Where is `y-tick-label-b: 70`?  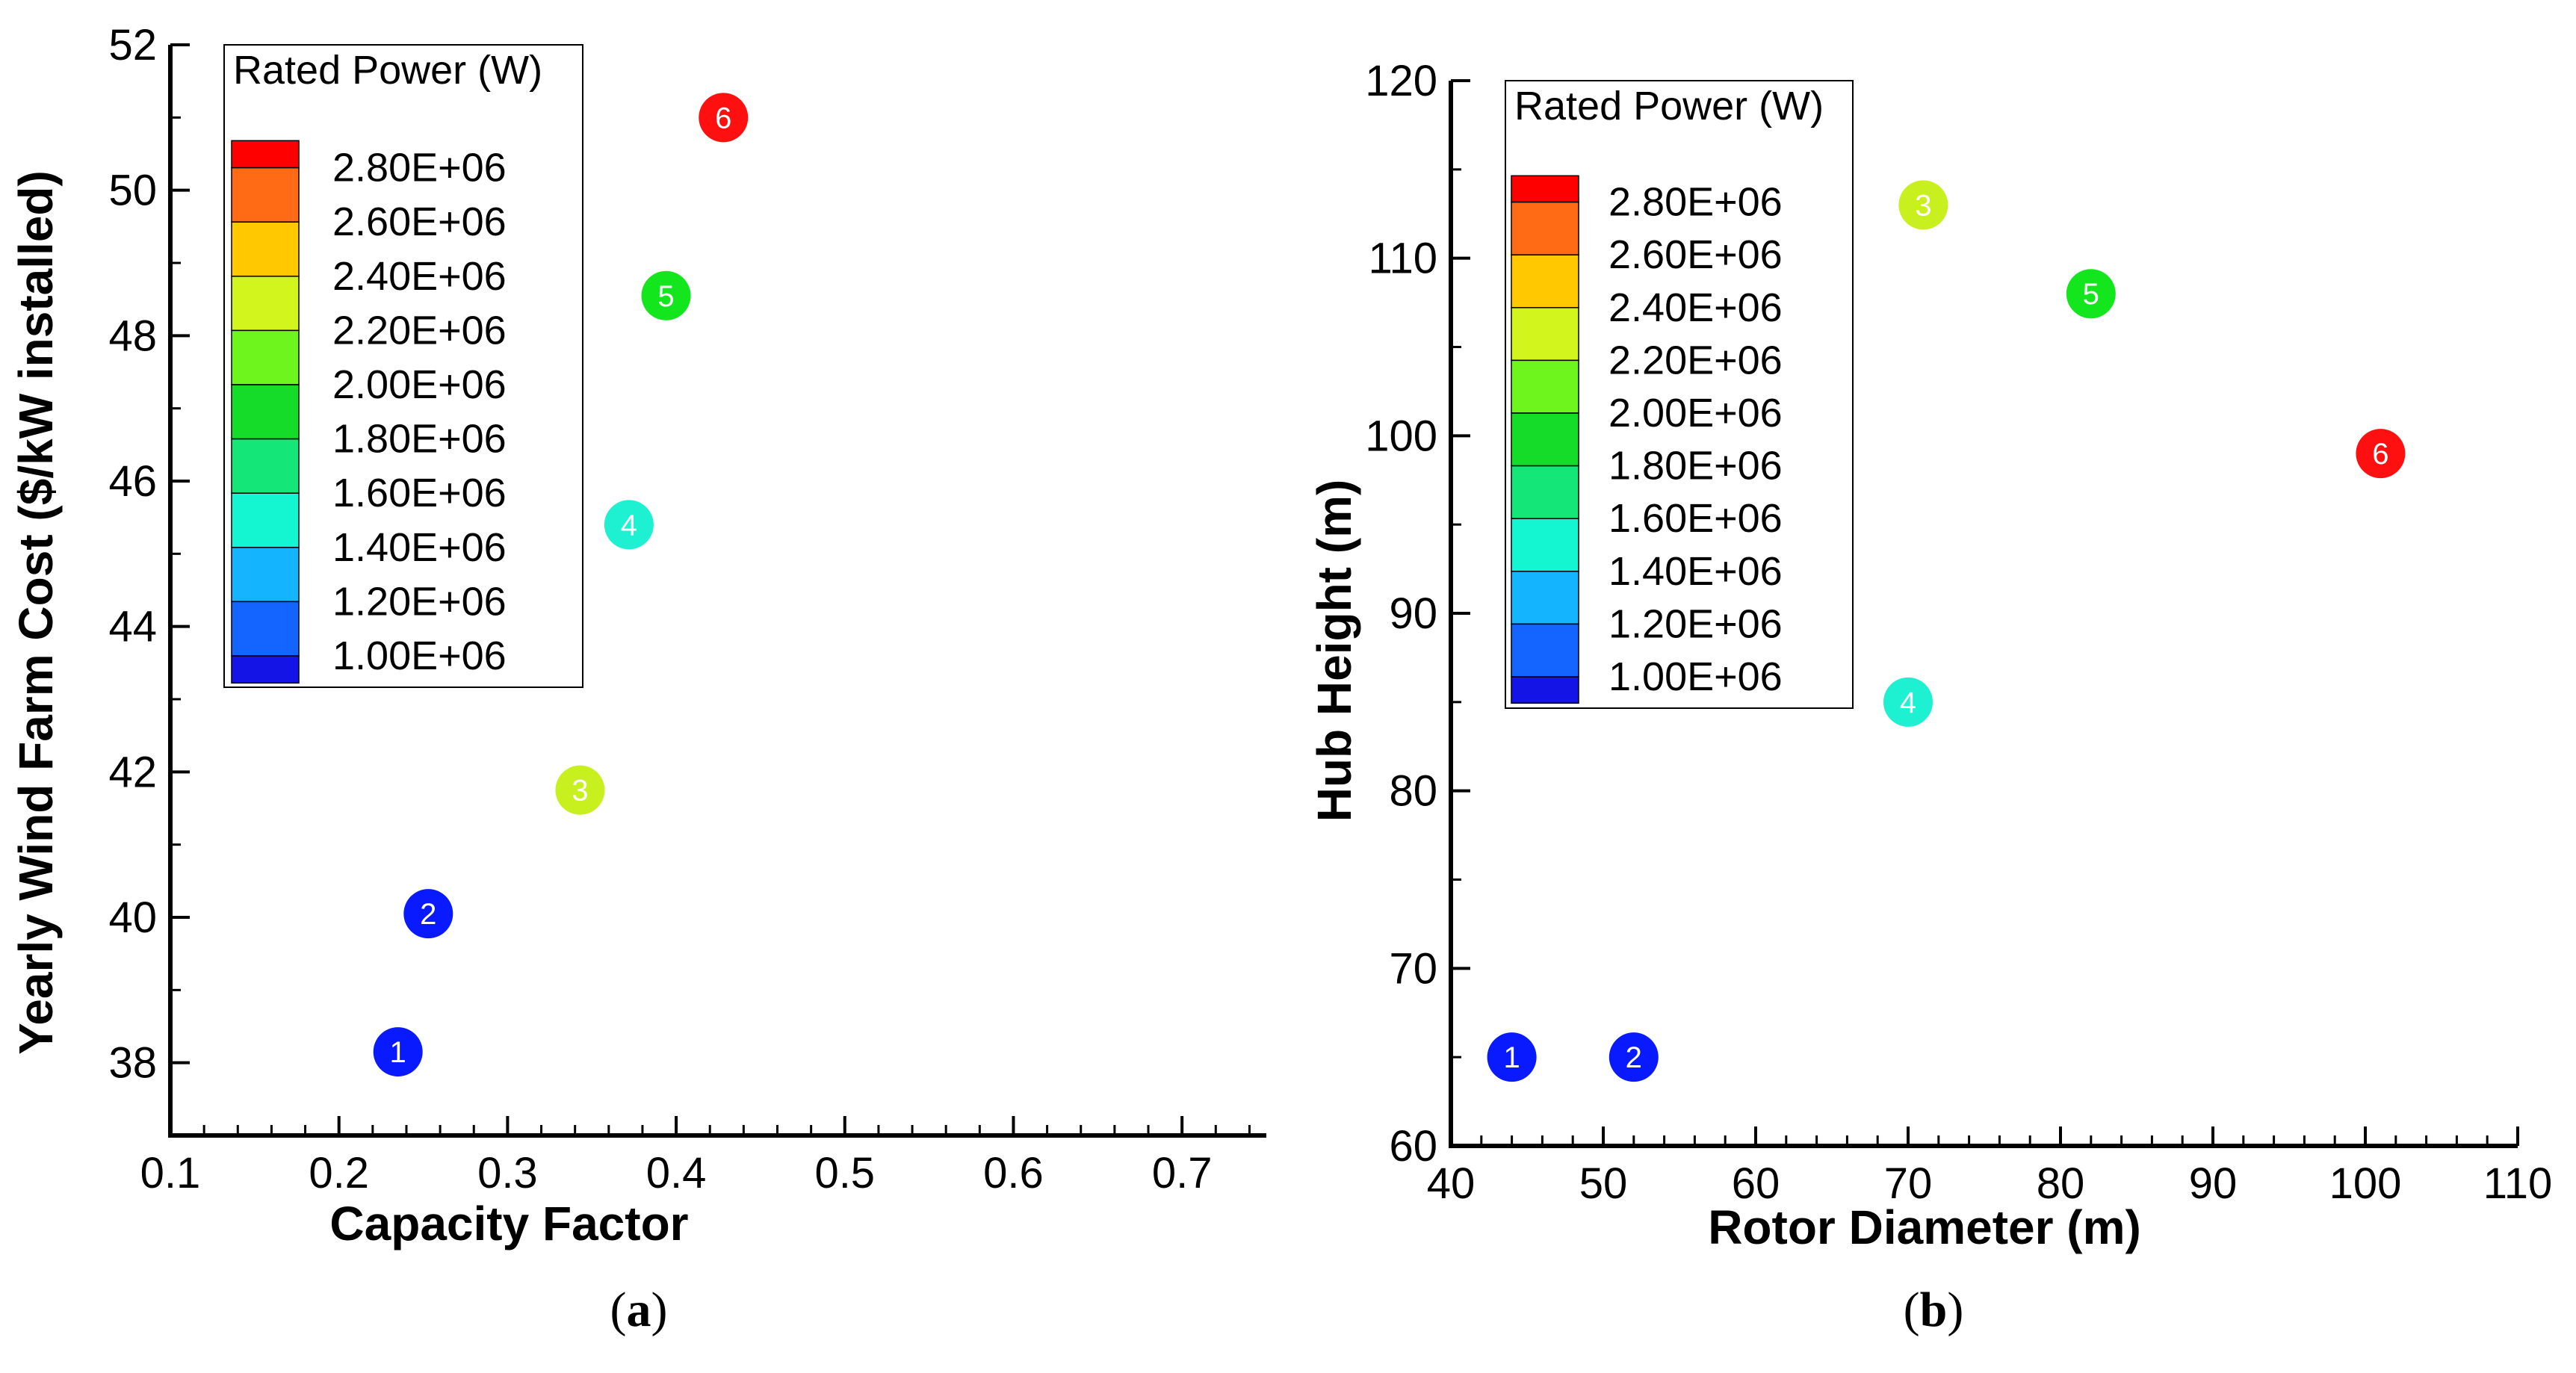 y-tick-label-b: 70 is located at coordinates (1413, 968).